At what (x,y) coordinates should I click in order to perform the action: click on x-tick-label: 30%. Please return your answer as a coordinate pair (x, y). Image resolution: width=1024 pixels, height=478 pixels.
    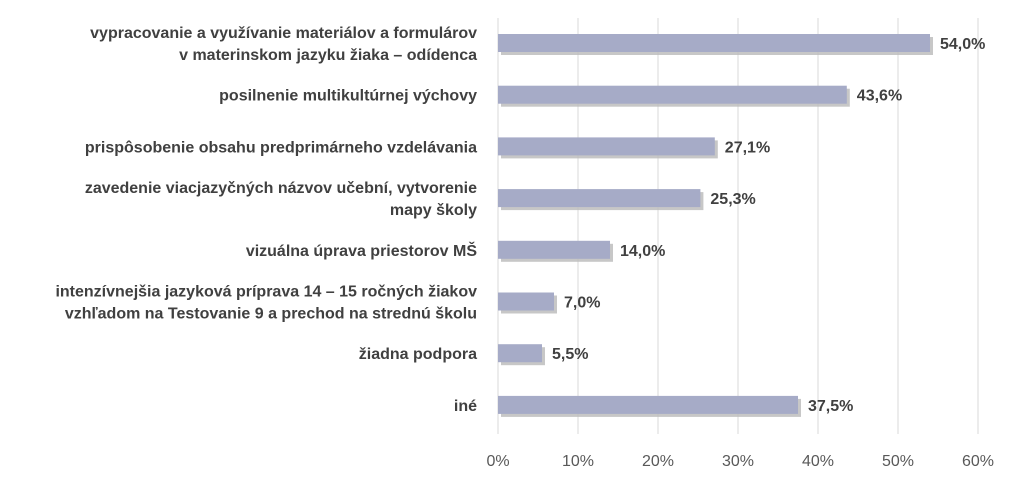
    Looking at the image, I should click on (738, 461).